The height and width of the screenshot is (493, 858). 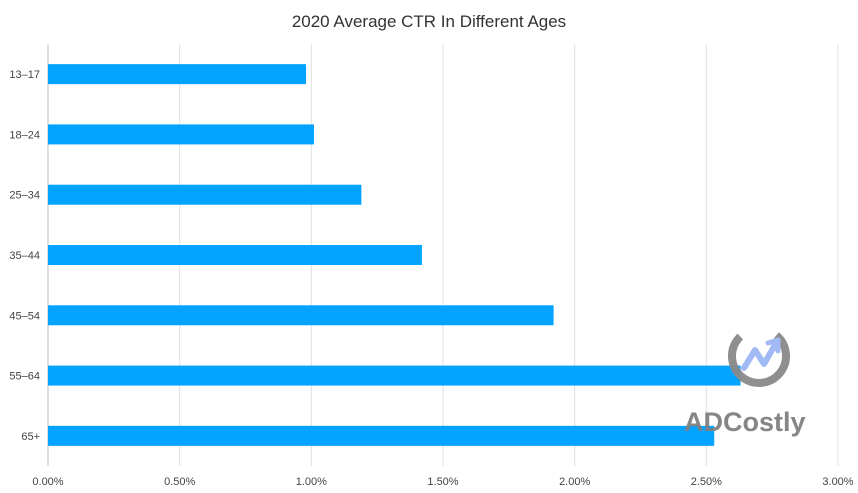 What do you see at coordinates (394, 375) in the screenshot?
I see `bar-55–64` at bounding box center [394, 375].